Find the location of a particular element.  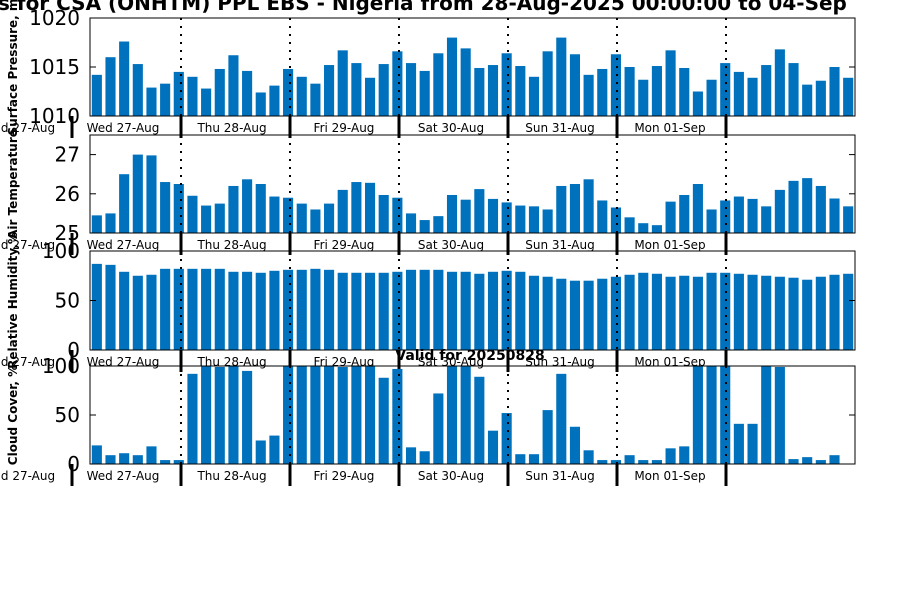

day-label: Mon 01-Sep is located at coordinates (669, 476).